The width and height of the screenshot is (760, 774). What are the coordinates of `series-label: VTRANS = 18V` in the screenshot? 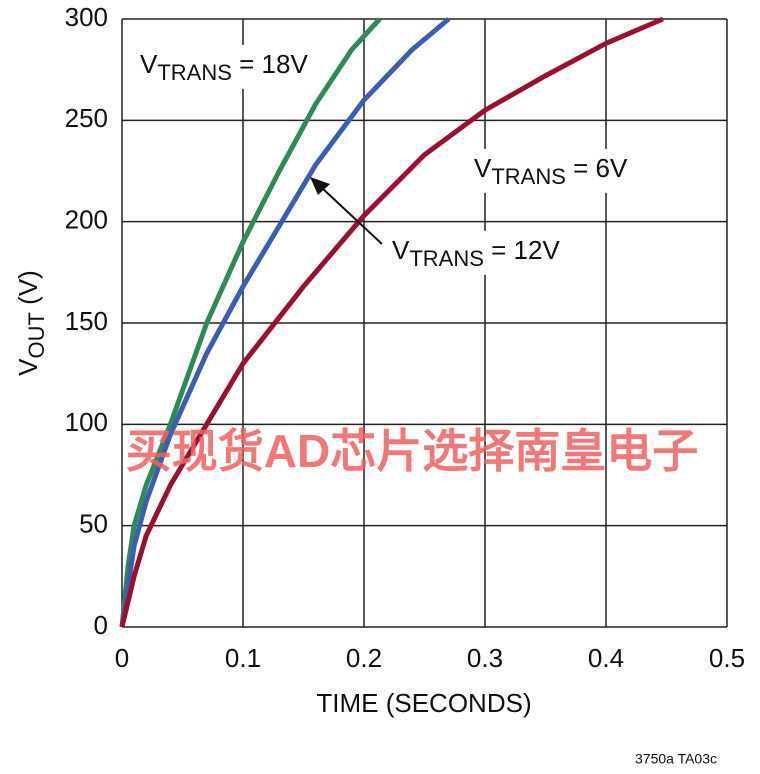 It's located at (224, 67).